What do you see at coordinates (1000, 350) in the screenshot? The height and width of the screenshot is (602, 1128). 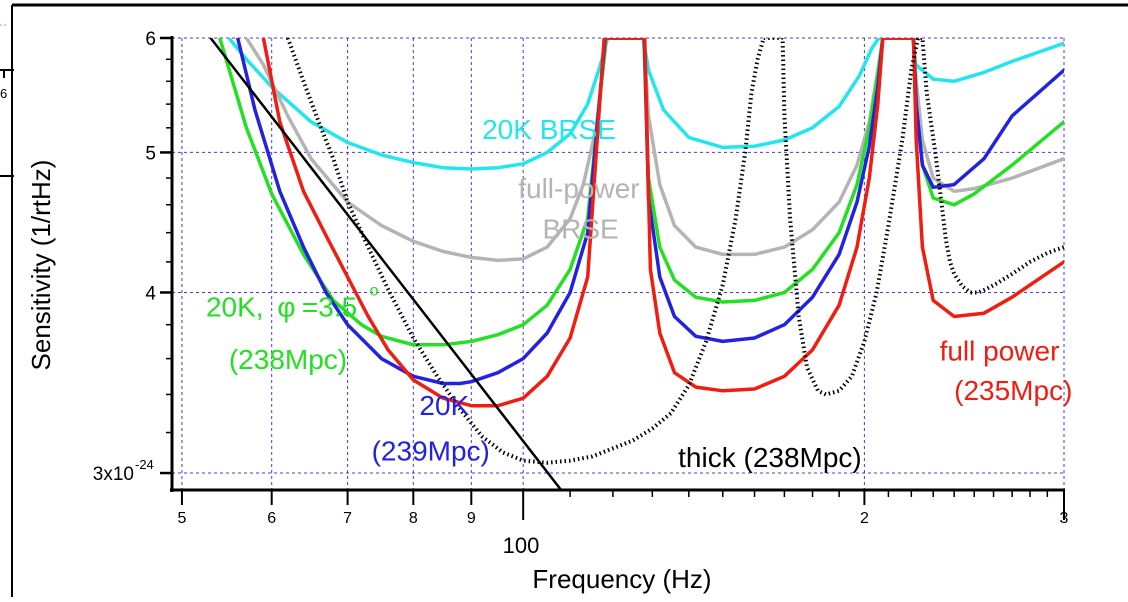 I see `annotation-label: full power` at bounding box center [1000, 350].